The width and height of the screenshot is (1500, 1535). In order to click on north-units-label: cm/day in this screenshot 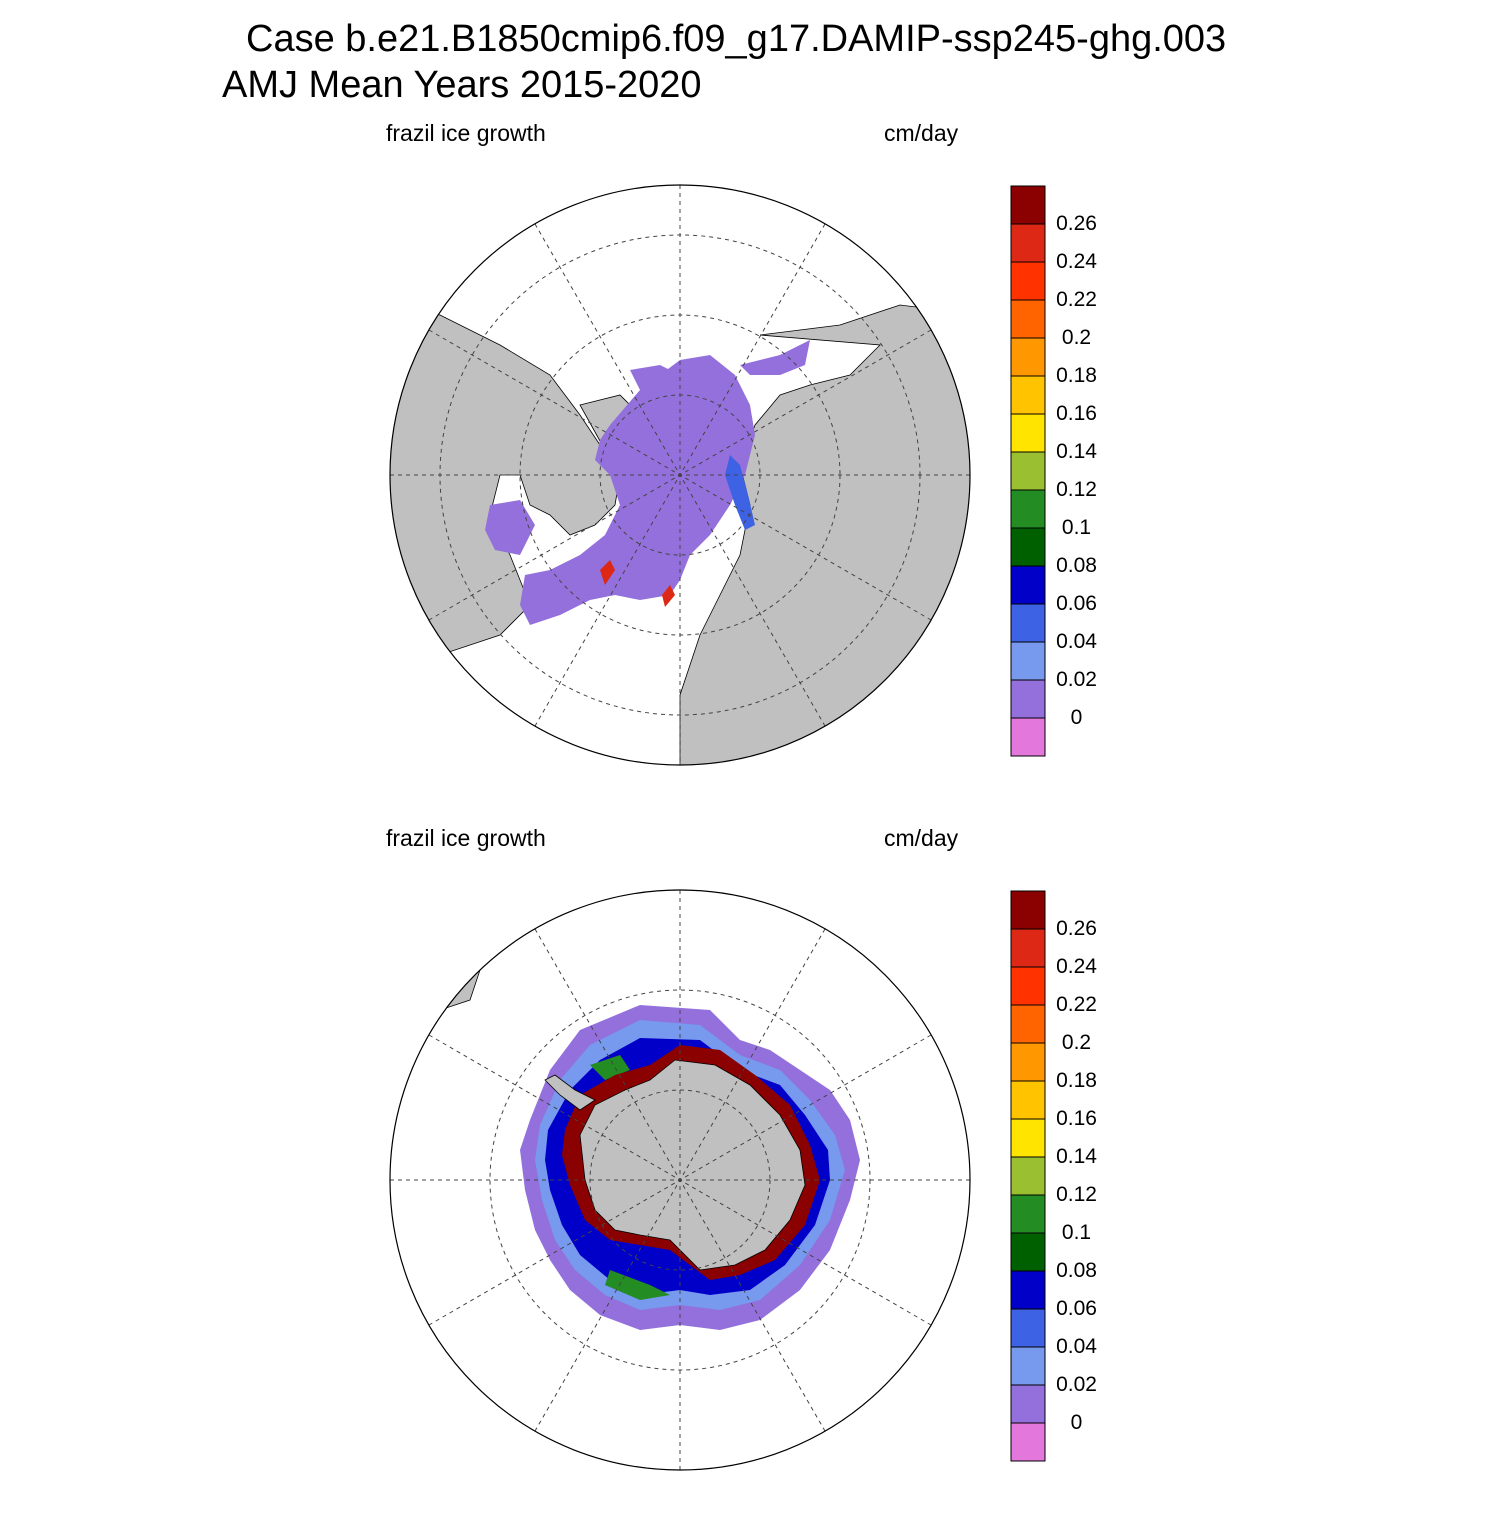, I will do `click(921, 133)`.